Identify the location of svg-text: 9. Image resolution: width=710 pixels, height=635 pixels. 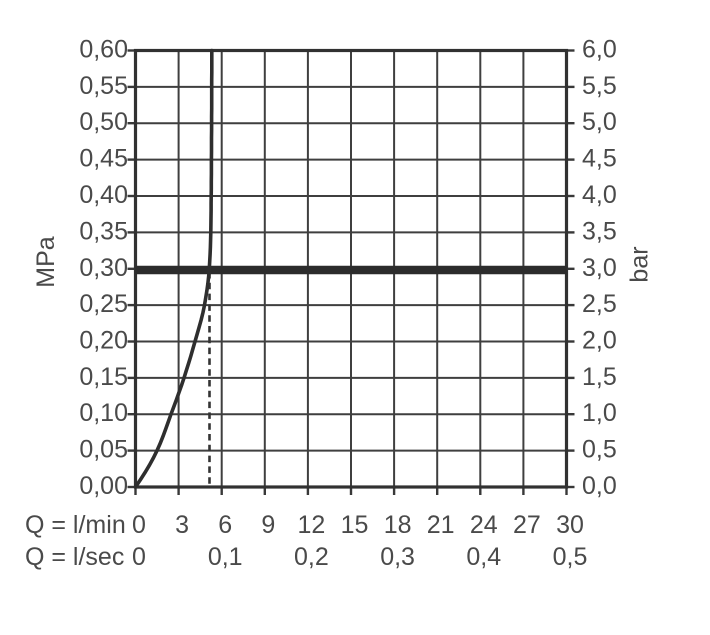
(268, 525).